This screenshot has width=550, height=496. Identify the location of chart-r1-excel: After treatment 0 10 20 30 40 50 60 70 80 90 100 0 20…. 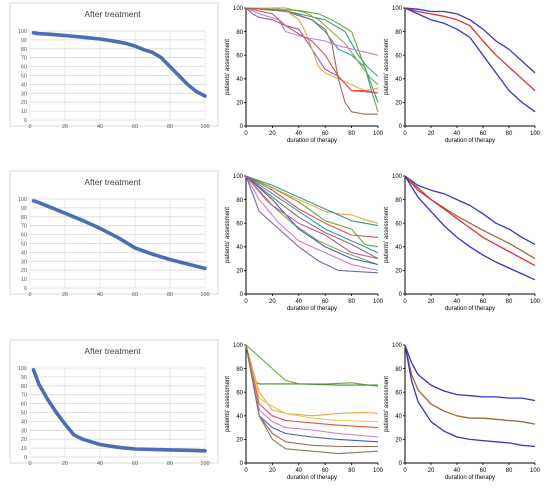
(114, 66).